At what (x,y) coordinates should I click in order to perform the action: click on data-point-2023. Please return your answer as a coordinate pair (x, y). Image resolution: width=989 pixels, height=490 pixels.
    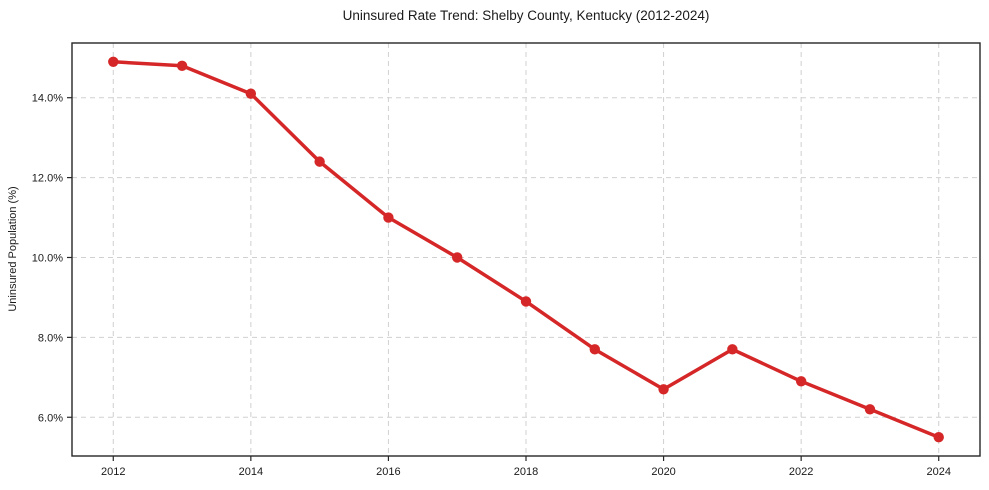
    Looking at the image, I should click on (870, 409).